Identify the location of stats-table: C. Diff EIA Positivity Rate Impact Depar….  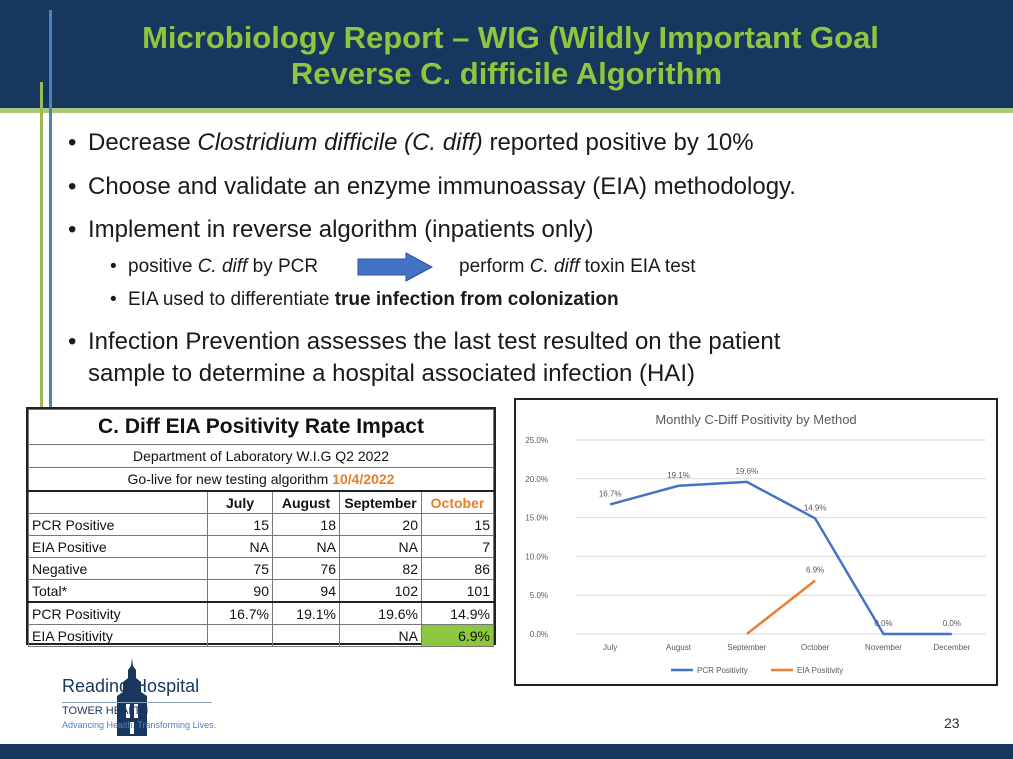
(261, 528).